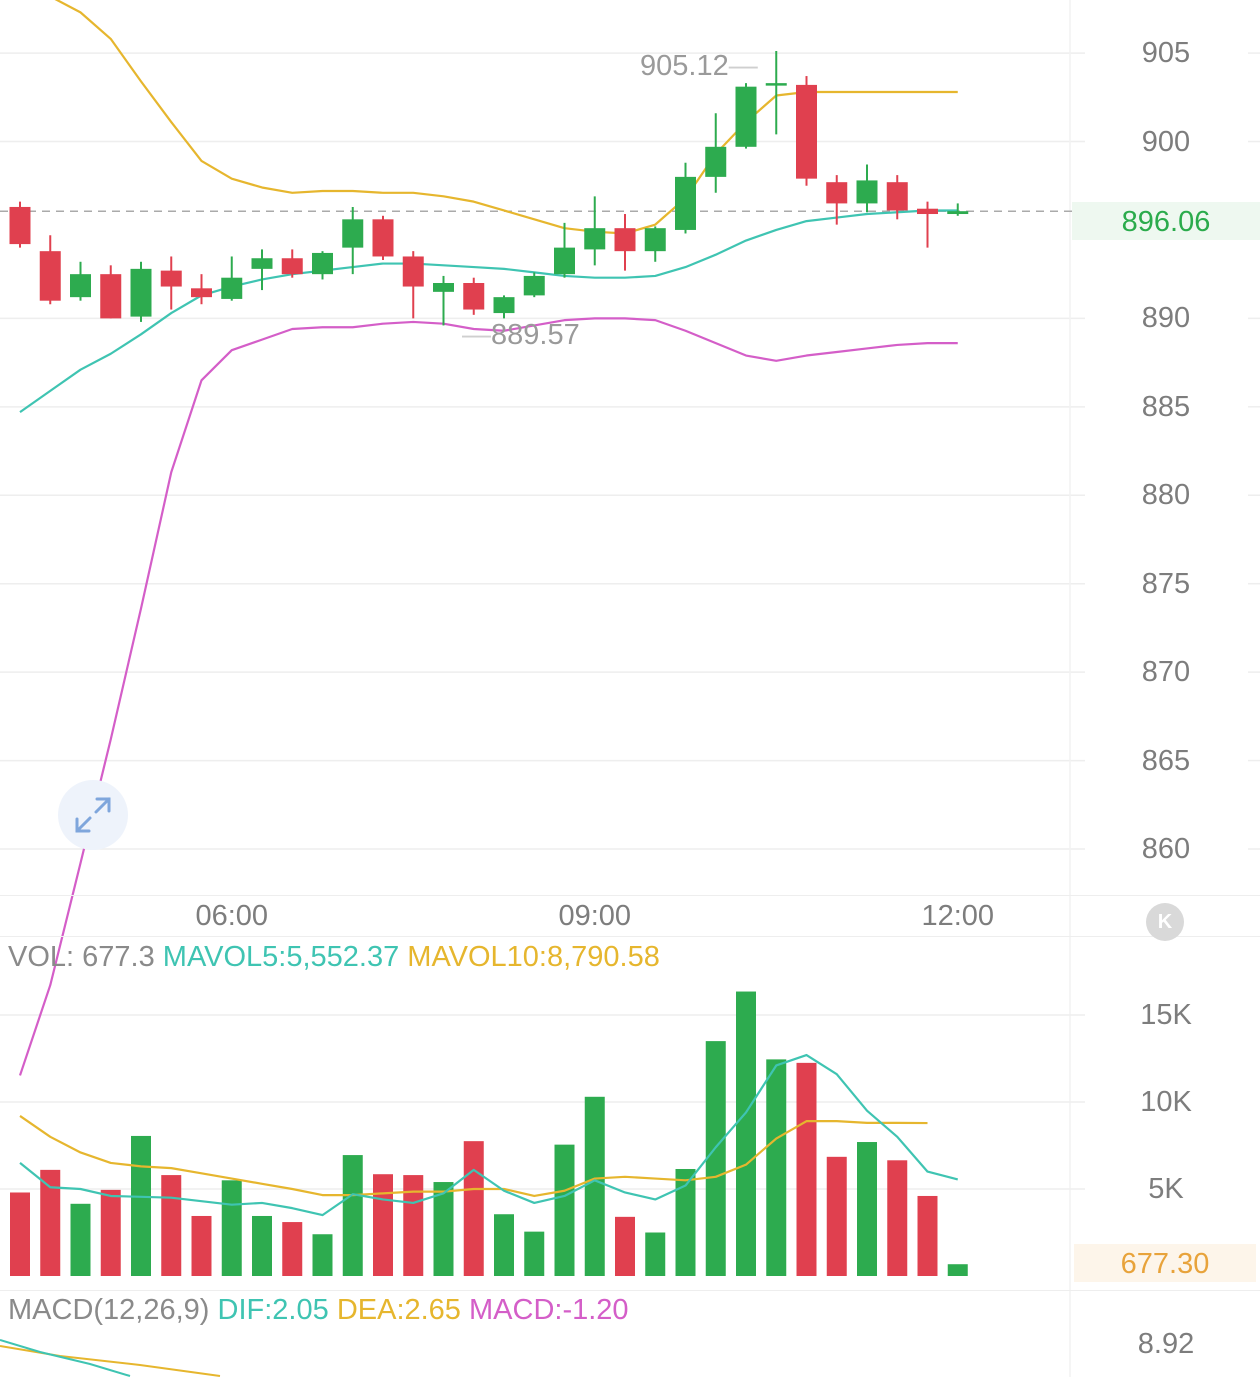 The width and height of the screenshot is (1260, 1377). What do you see at coordinates (398, 1310) in the screenshot?
I see `dea-label: DEA:2.65` at bounding box center [398, 1310].